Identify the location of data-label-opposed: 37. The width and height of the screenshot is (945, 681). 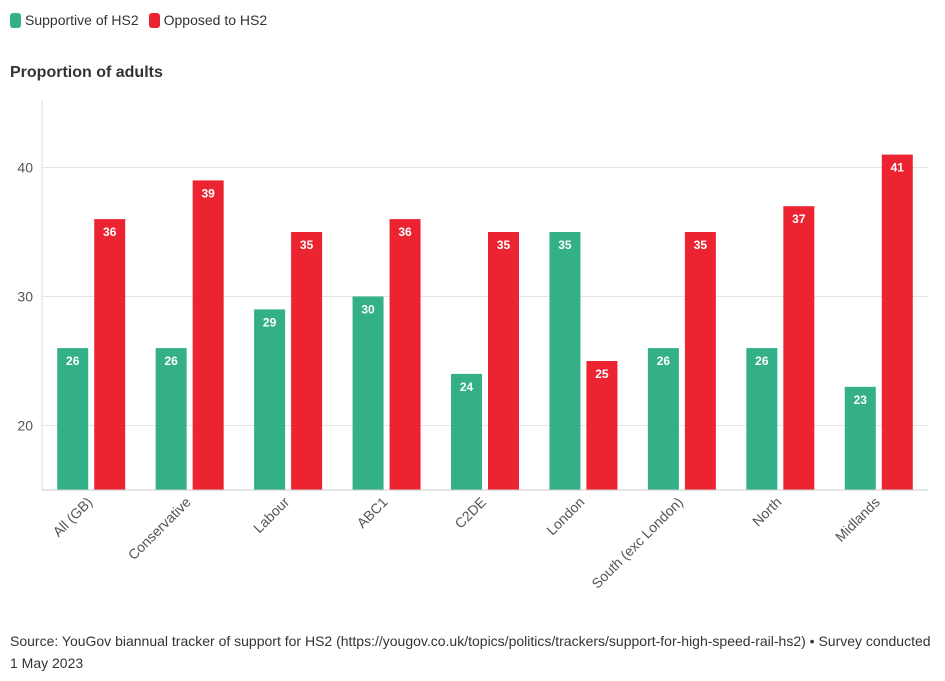
(799, 219).